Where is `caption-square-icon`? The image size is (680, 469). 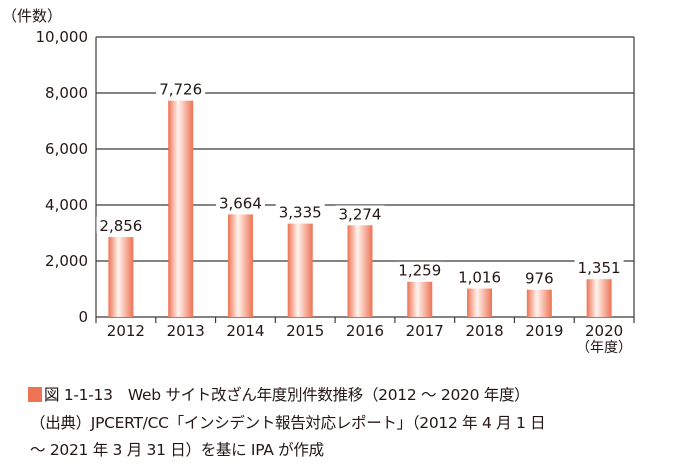 caption-square-icon is located at coordinates (35, 394).